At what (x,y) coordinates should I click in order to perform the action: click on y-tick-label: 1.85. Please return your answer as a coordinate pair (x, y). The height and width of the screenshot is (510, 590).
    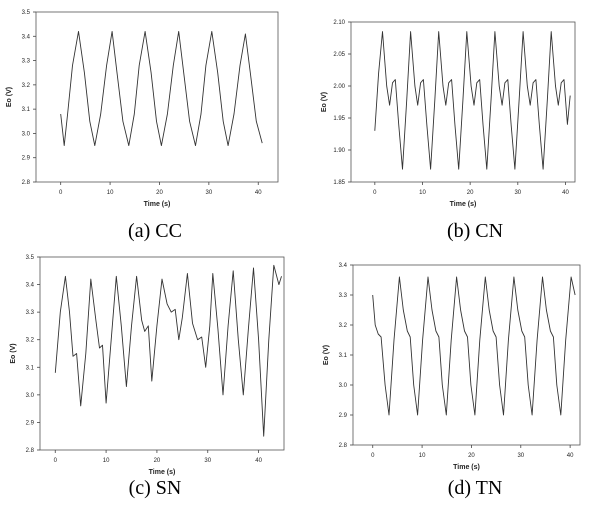
    Looking at the image, I should click on (339, 183).